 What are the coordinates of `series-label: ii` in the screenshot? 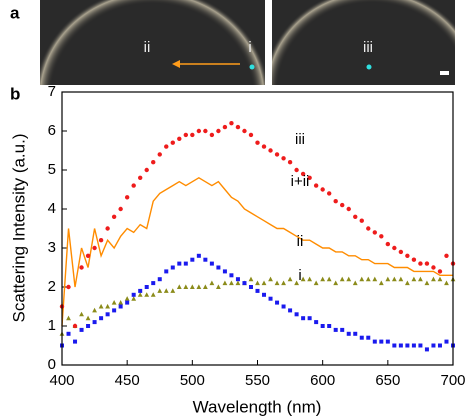 It's located at (300, 241).